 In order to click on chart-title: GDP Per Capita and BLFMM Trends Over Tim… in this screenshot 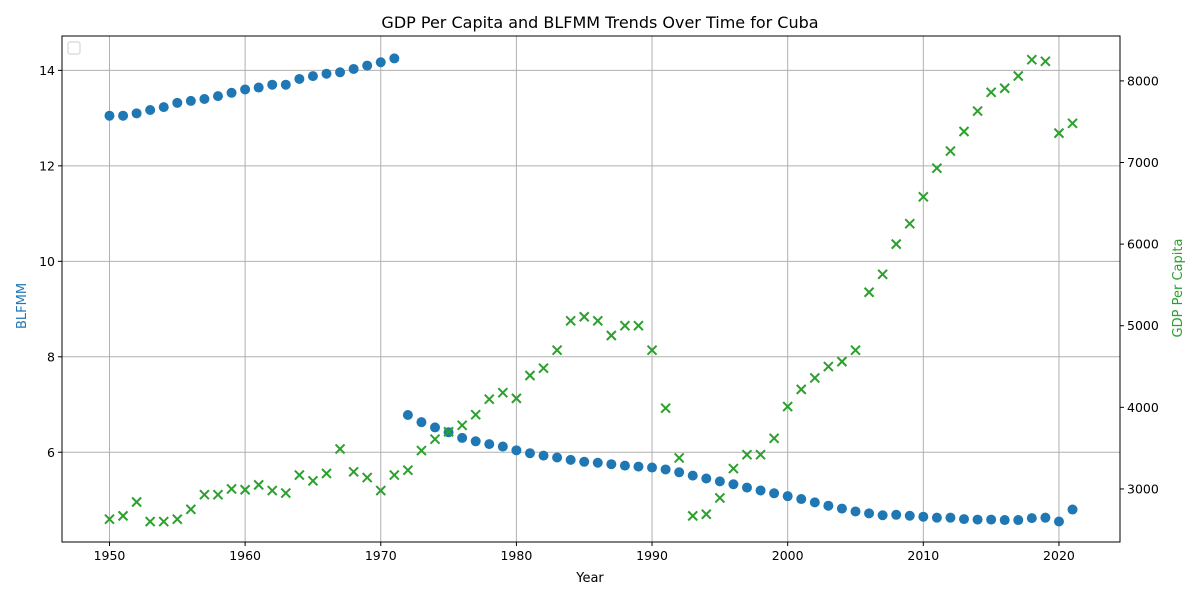, I will do `click(599, 22)`.